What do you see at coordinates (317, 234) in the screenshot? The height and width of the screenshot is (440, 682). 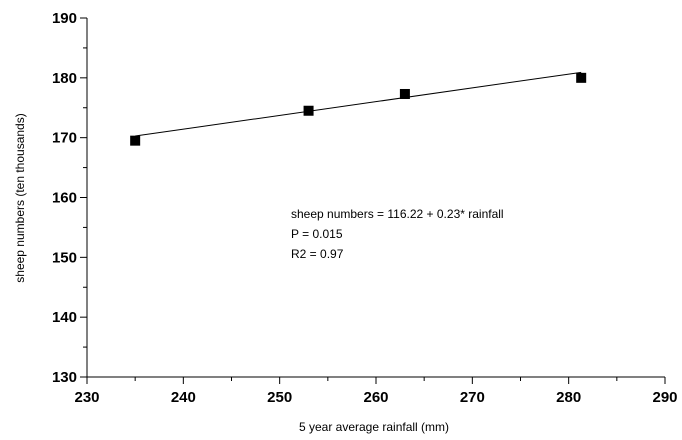 I see `p-value: P = 0.015` at bounding box center [317, 234].